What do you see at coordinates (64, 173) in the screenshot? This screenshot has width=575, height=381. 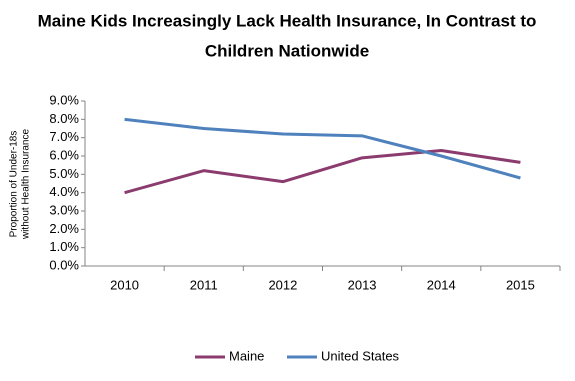 I see `y-tick-label: 5.0%` at bounding box center [64, 173].